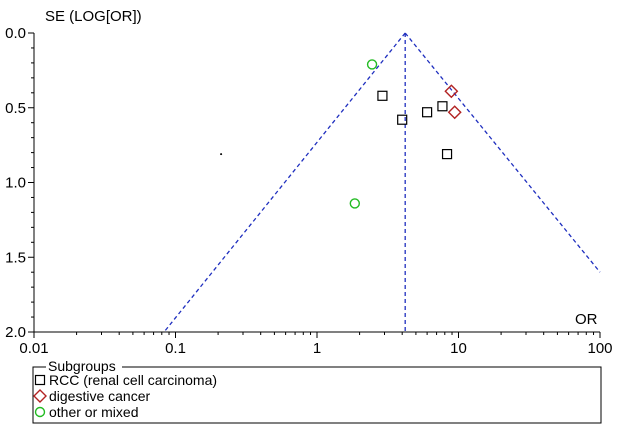 Image resolution: width=617 pixels, height=428 pixels. What do you see at coordinates (15, 108) in the screenshot?
I see `y-tick-label: 0.5` at bounding box center [15, 108].